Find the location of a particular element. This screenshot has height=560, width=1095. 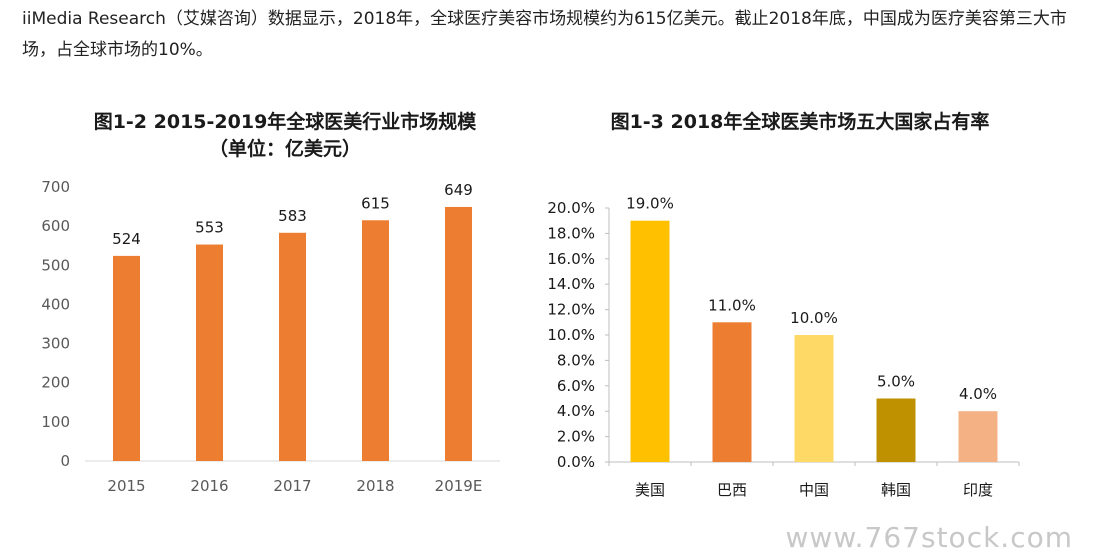

chart2-data-label: 11.0% is located at coordinates (732, 305).